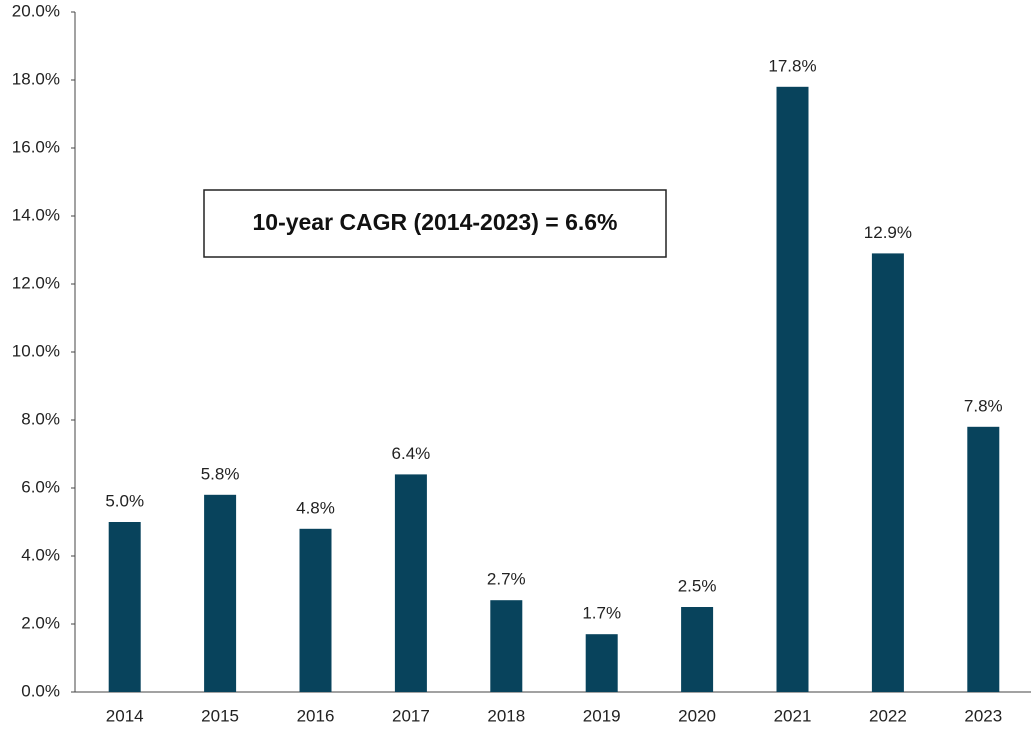 Image resolution: width=1031 pixels, height=729 pixels. Describe the element at coordinates (36, 214) in the screenshot. I see `y-tick-label: 14.0%` at that location.